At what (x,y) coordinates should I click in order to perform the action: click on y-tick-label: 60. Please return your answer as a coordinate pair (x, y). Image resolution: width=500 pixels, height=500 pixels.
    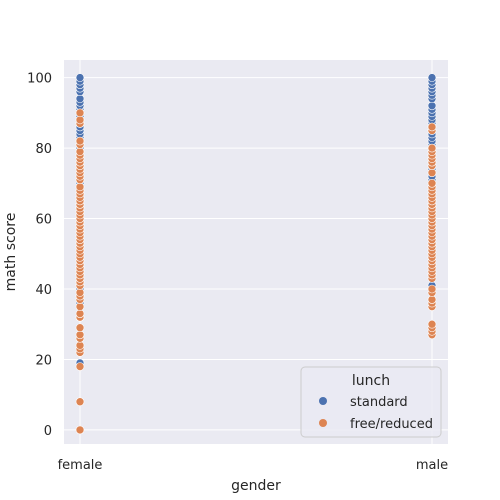
    Looking at the image, I should click on (43, 220).